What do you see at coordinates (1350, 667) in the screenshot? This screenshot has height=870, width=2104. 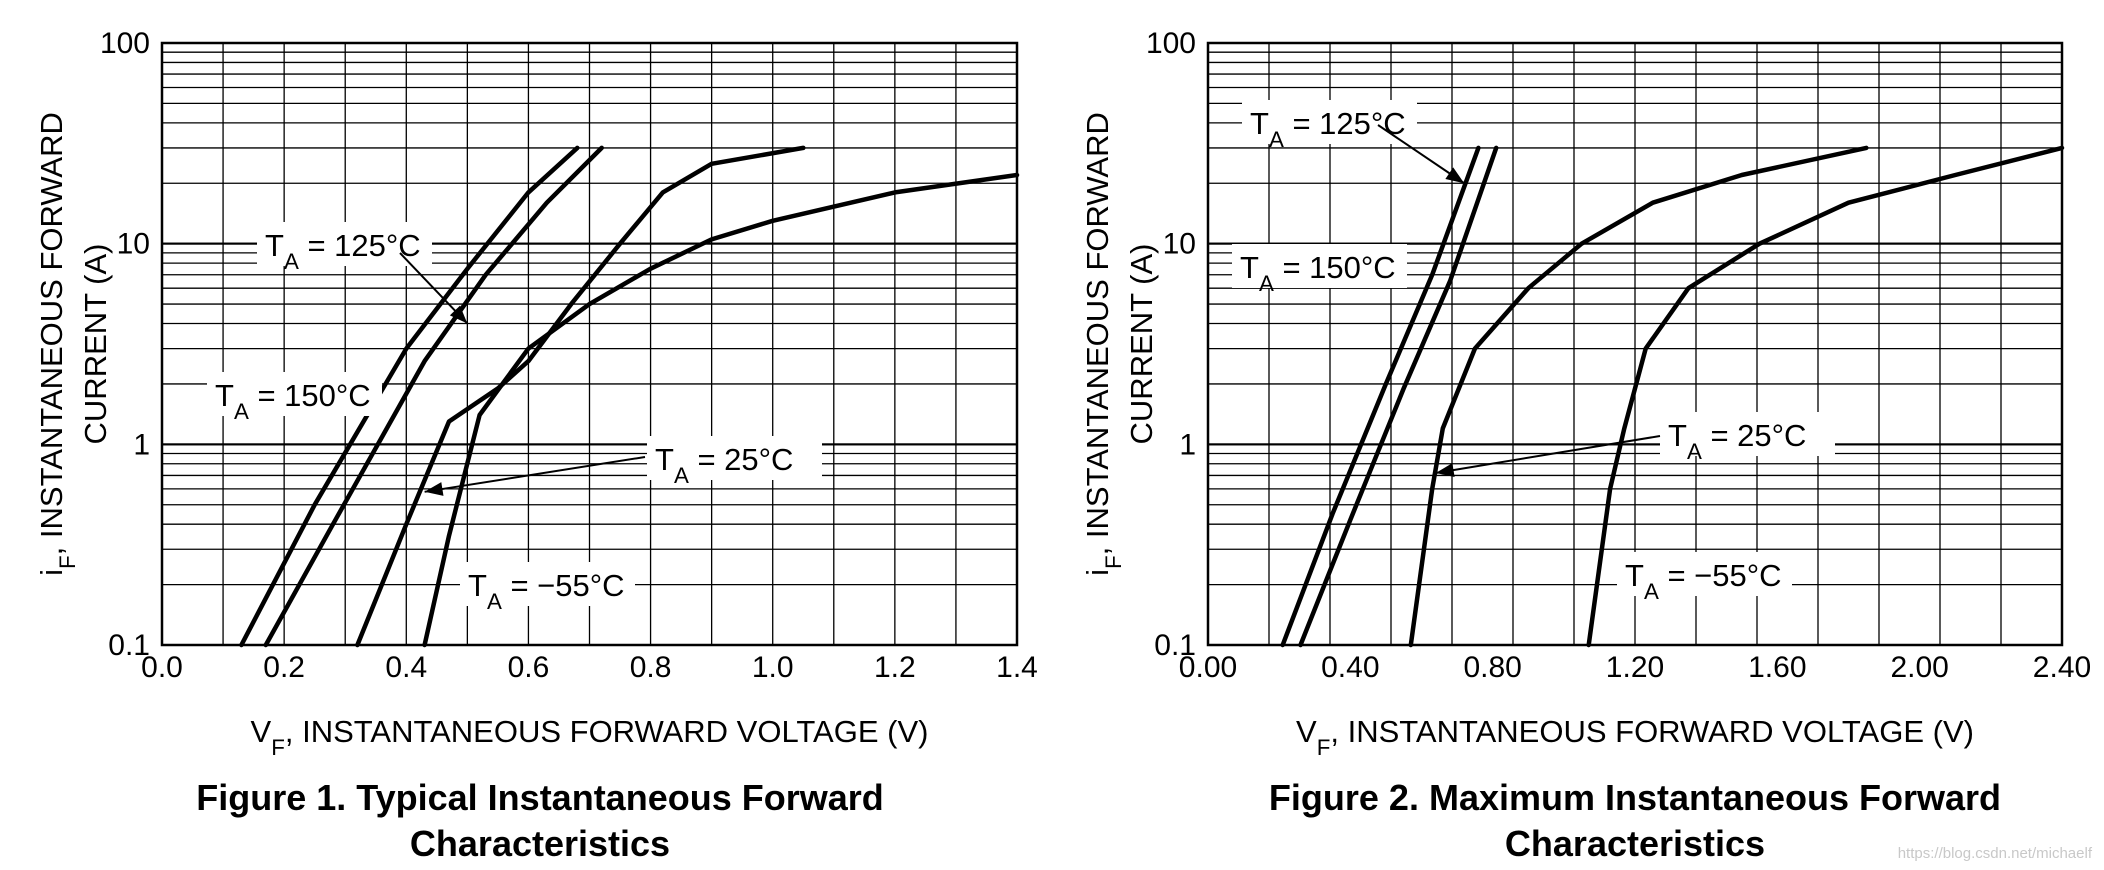 I see `x-tick-label: 0.40` at bounding box center [1350, 667].